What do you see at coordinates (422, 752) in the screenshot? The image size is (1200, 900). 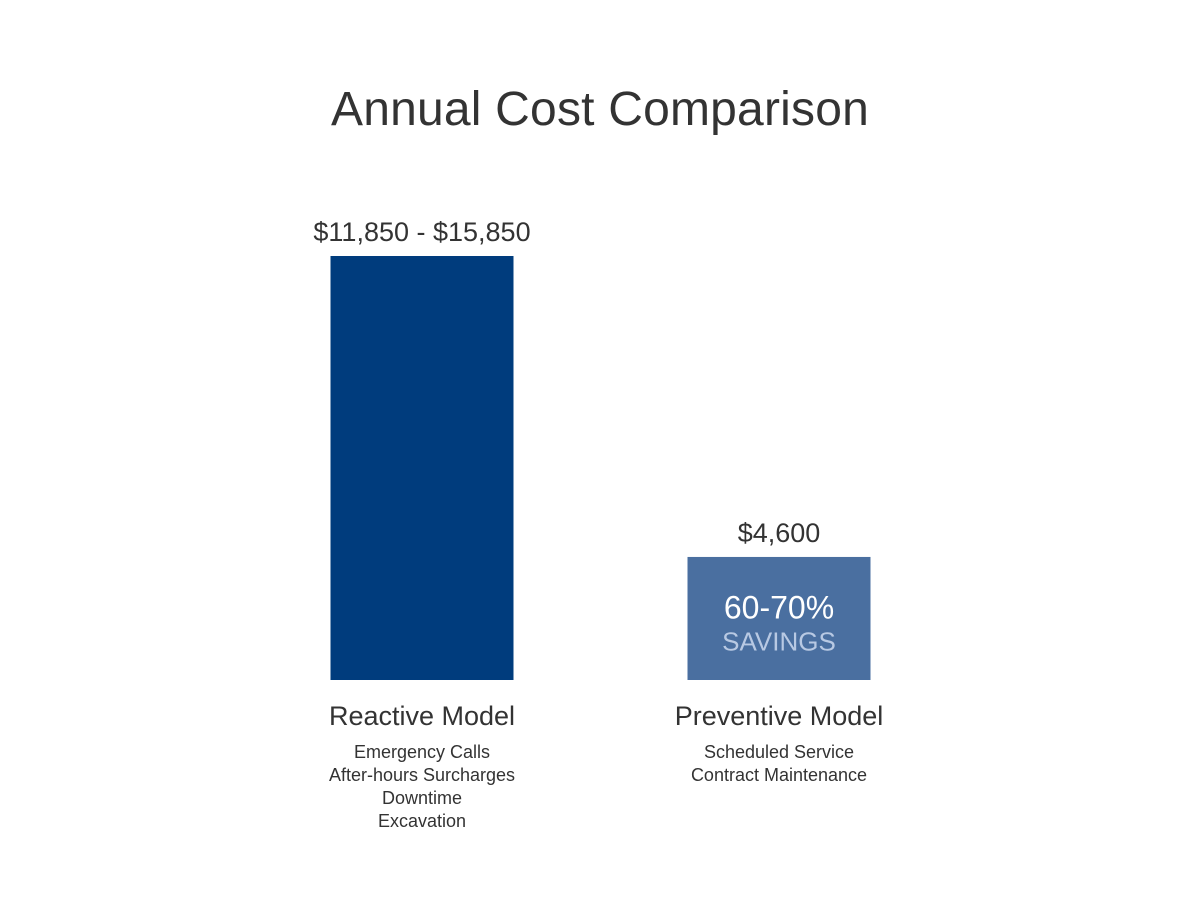 I see `category-description-reactive-model: Emergency Calls` at bounding box center [422, 752].